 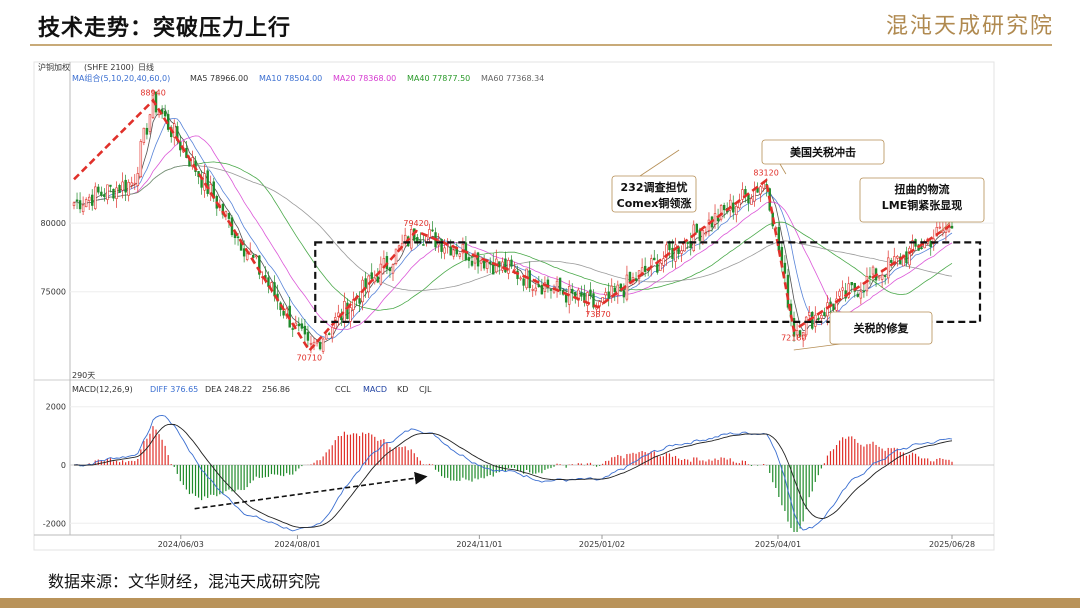 What do you see at coordinates (415, 223) in the screenshot?
I see `price-label: 79420` at bounding box center [415, 223].